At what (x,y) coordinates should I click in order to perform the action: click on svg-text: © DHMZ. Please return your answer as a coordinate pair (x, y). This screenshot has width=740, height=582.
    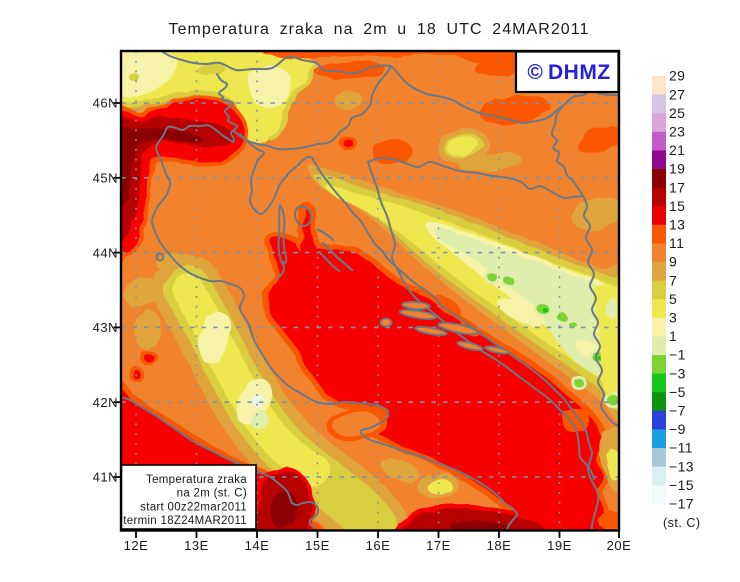
    Looking at the image, I should click on (568, 72).